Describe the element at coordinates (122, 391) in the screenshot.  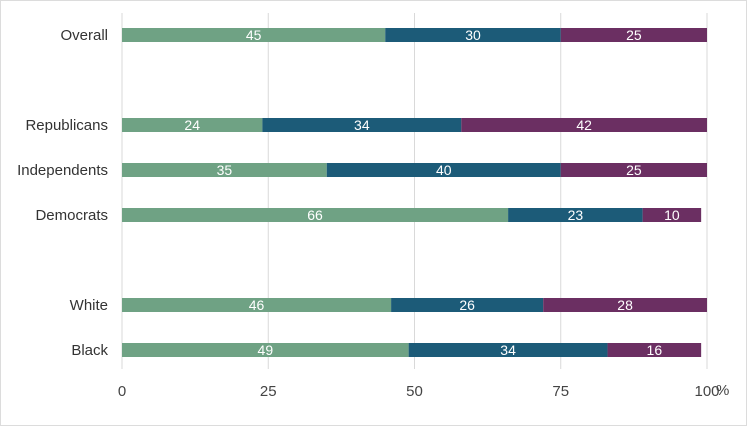
I see `x-tick-label-0: 0` at that location.